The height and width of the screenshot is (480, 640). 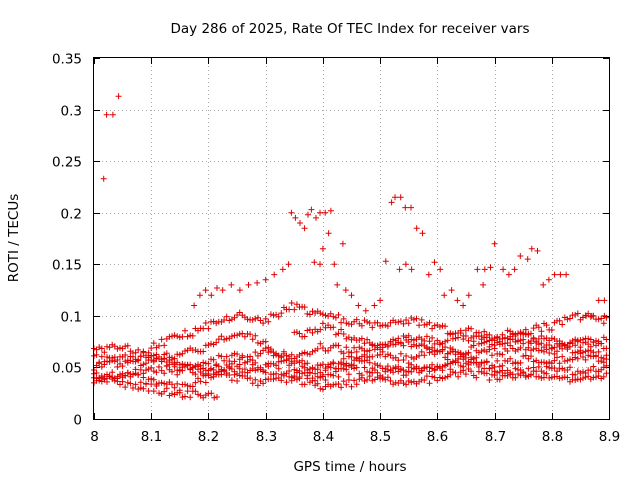 What do you see at coordinates (67, 266) in the screenshot?
I see `y-tick-label: 0.15` at bounding box center [67, 266].